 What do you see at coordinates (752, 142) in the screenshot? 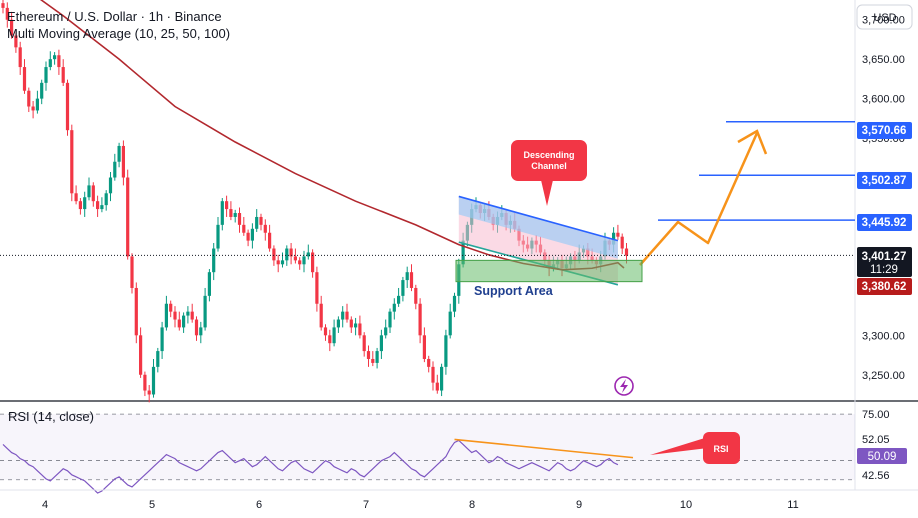
I see `projection-arrowhead` at bounding box center [752, 142].